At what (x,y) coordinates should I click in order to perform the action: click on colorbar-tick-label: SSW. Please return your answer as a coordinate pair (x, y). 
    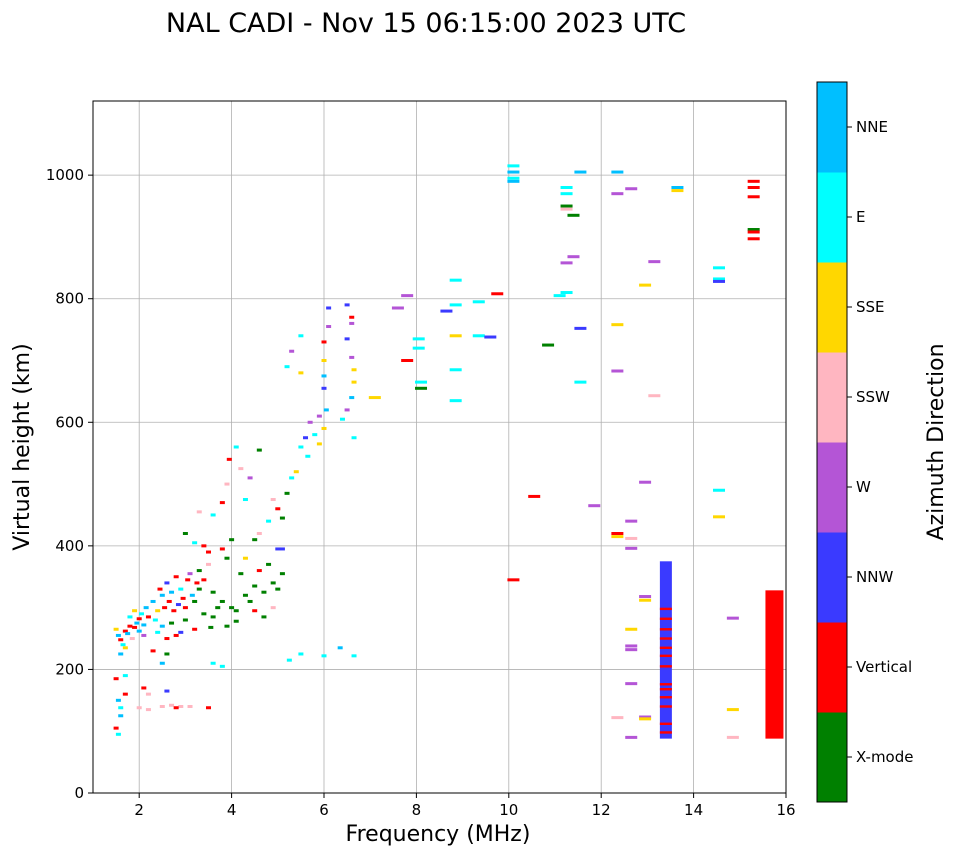
    Looking at the image, I should click on (873, 397).